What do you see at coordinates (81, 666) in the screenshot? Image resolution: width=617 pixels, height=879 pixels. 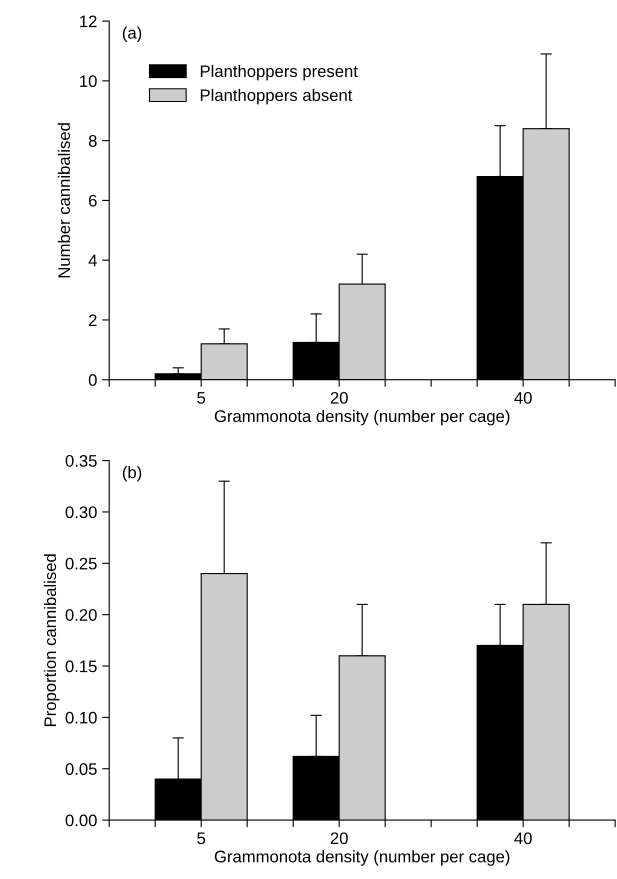 I see `y-tick-label: 0.15` at bounding box center [81, 666].